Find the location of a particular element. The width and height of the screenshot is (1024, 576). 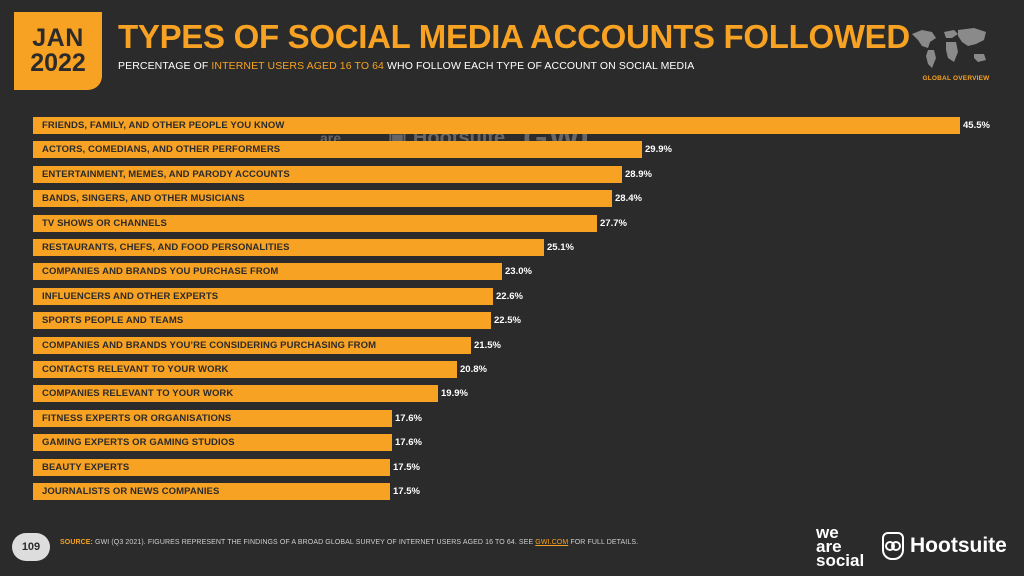

date-year: 2022 is located at coordinates (58, 63).